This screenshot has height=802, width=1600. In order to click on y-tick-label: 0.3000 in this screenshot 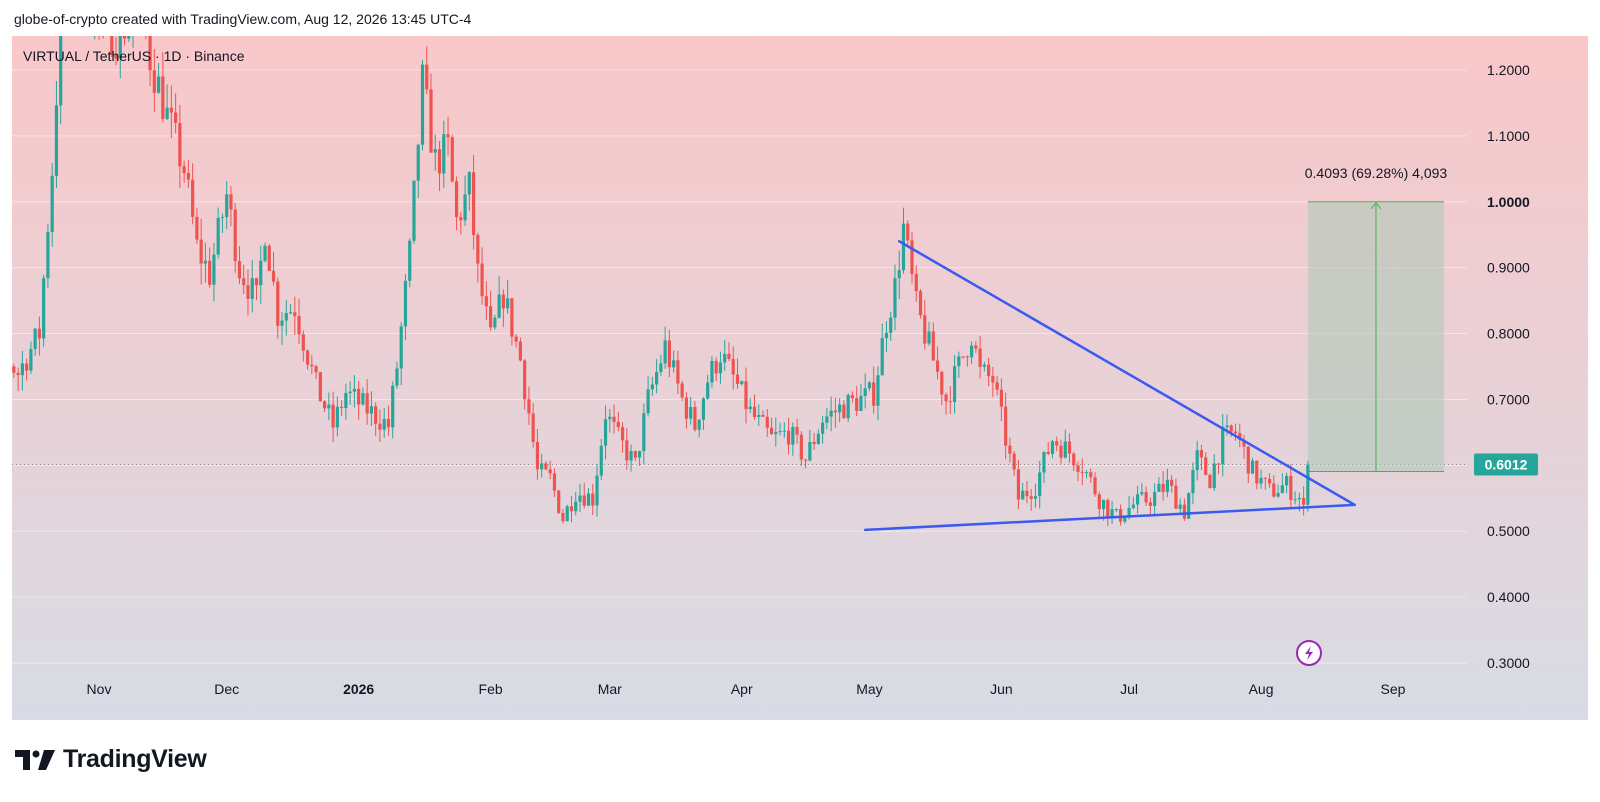, I will do `click(1508, 663)`.